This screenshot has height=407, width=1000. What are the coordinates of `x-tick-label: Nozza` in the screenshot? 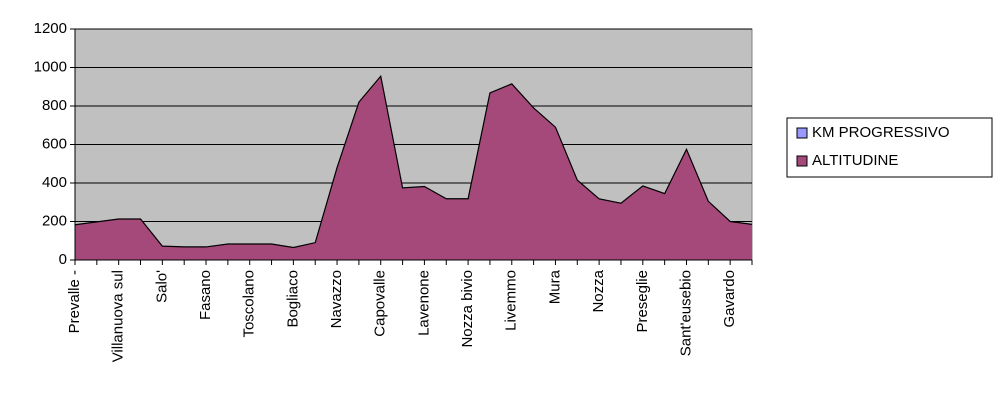 It's located at (598, 290).